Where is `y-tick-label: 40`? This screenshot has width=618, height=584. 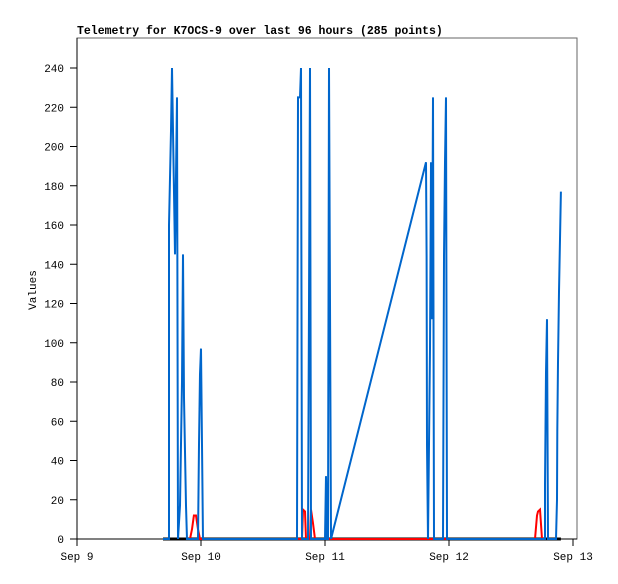
y-tick-label: 40 is located at coordinates (57, 463).